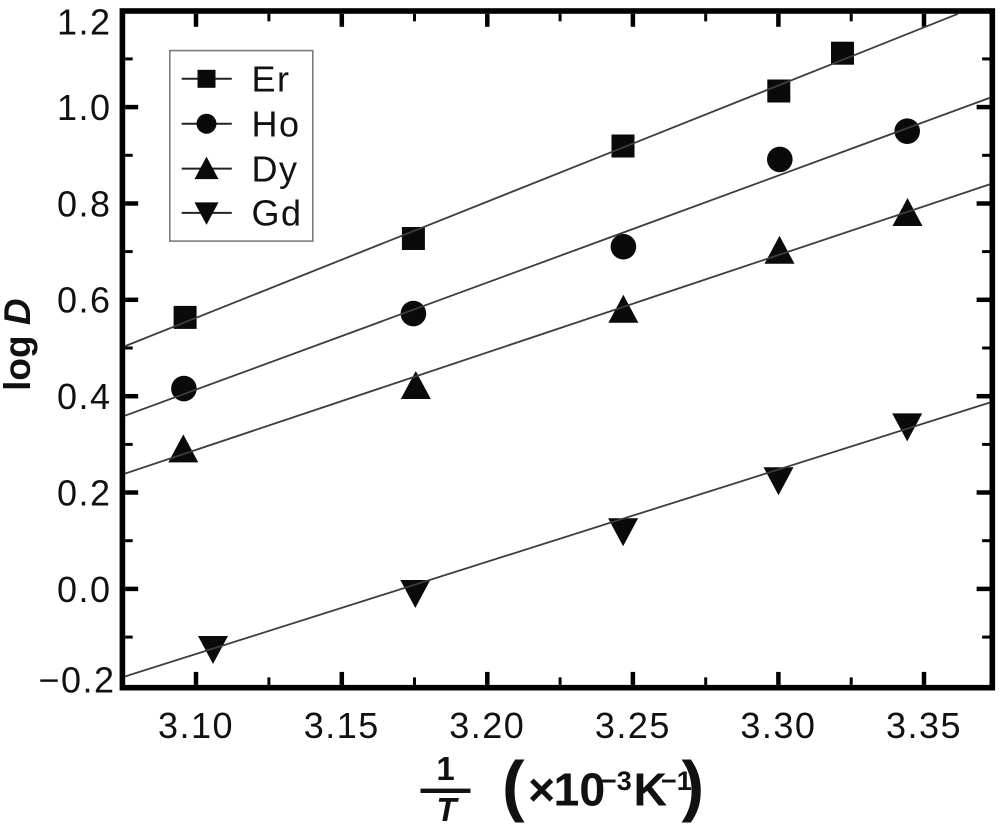 The width and height of the screenshot is (1000, 839). What do you see at coordinates (196, 725) in the screenshot?
I see `svg-text: 3.10` at bounding box center [196, 725].